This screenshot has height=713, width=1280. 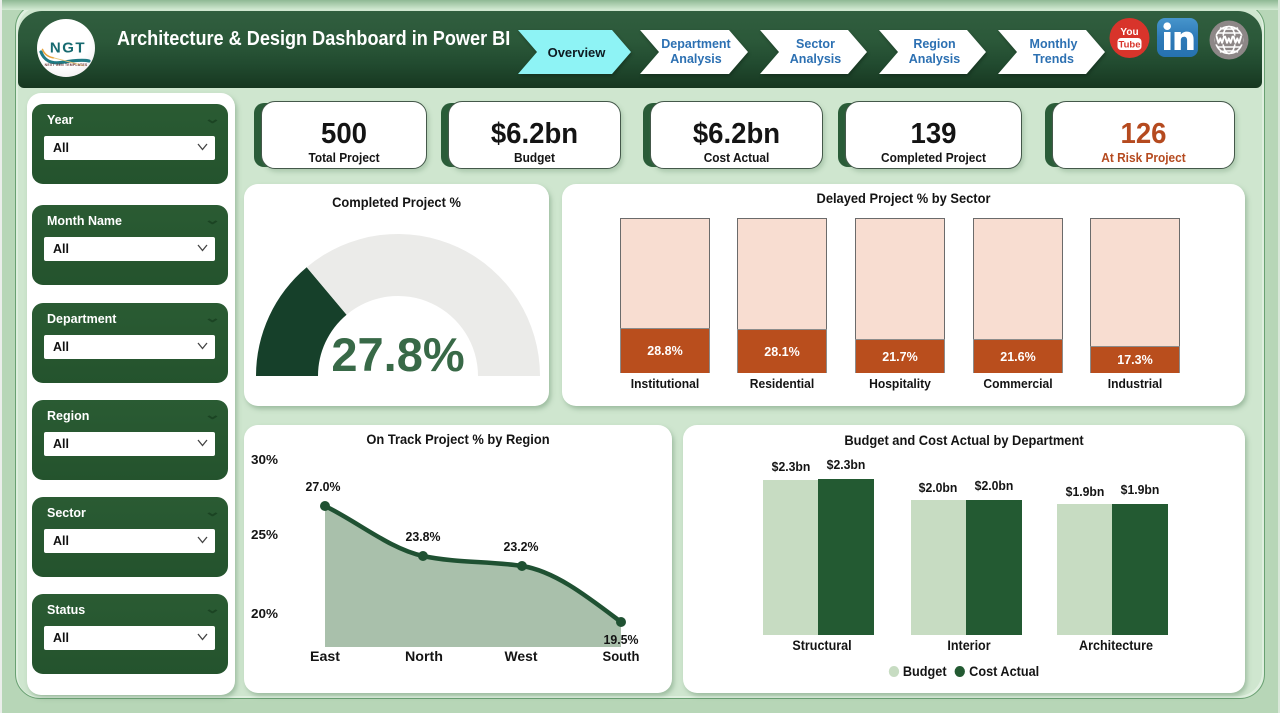 I want to click on svg-text: 20%, so click(x=264, y=614).